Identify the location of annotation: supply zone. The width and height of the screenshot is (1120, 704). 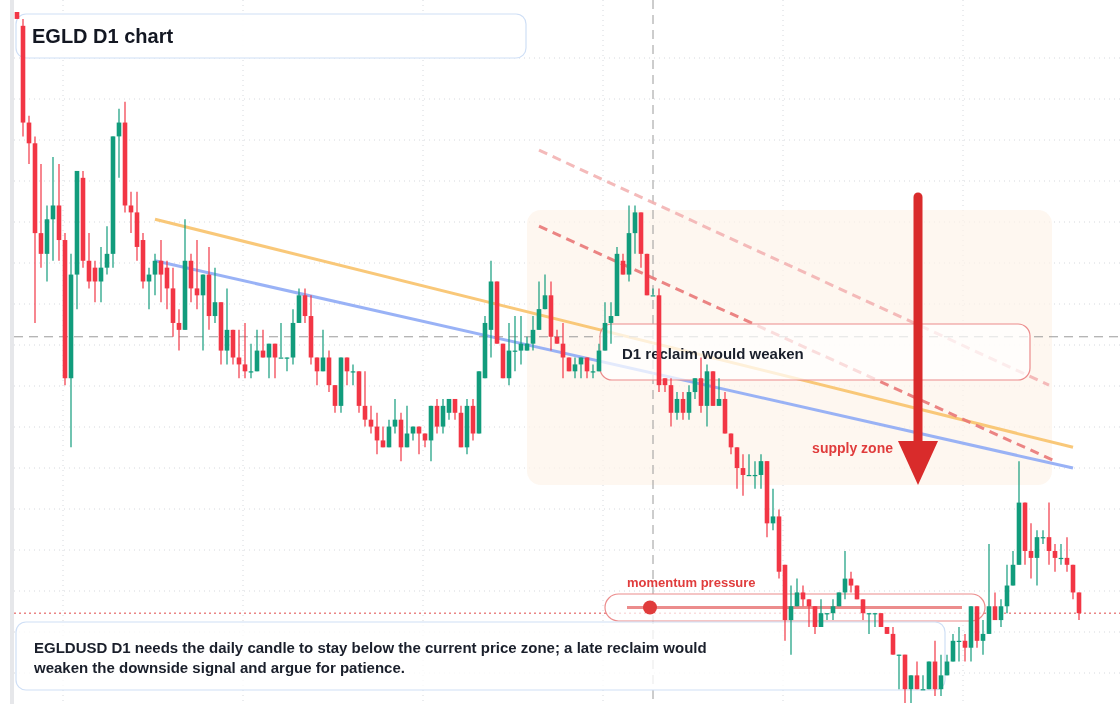
(853, 448).